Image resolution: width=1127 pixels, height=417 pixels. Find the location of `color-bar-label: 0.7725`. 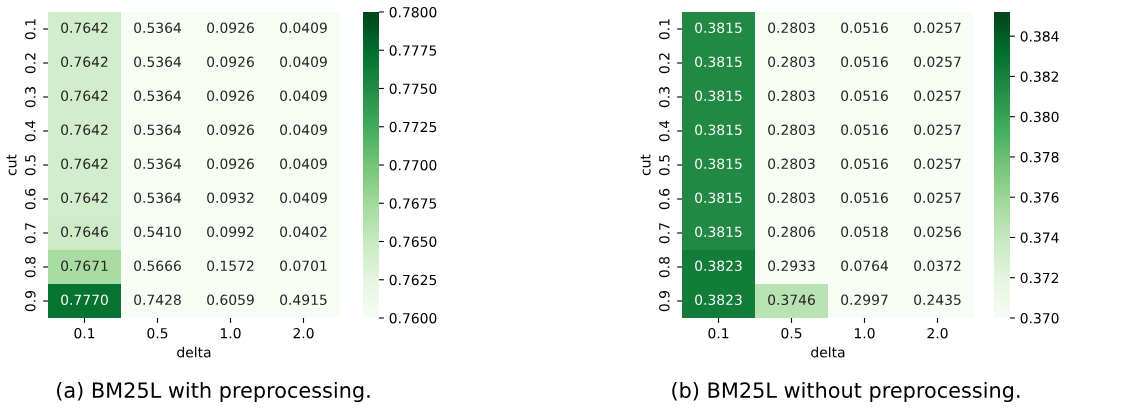

color-bar-label: 0.7725 is located at coordinates (413, 127).